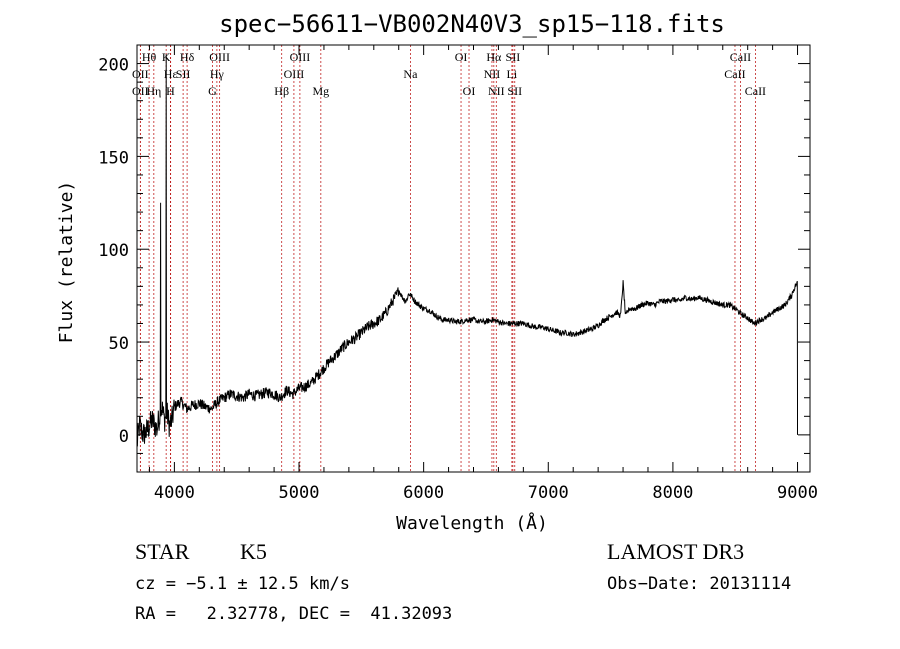 The width and height of the screenshot is (900, 649). Describe the element at coordinates (162, 551) in the screenshot. I see `object-class: STAR` at that location.